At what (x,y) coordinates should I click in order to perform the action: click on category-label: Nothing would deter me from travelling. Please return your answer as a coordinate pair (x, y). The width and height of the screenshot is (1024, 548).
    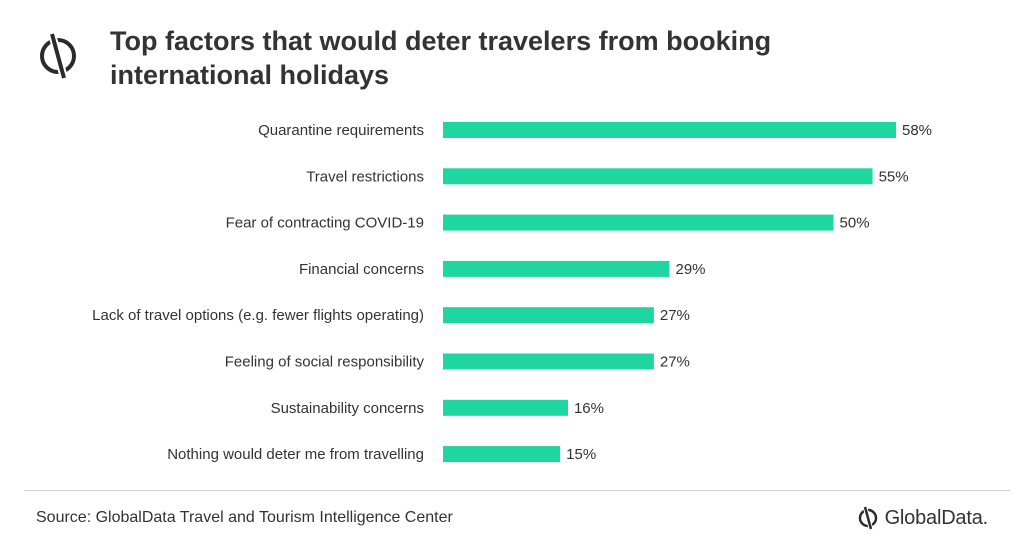
    Looking at the image, I should click on (295, 454).